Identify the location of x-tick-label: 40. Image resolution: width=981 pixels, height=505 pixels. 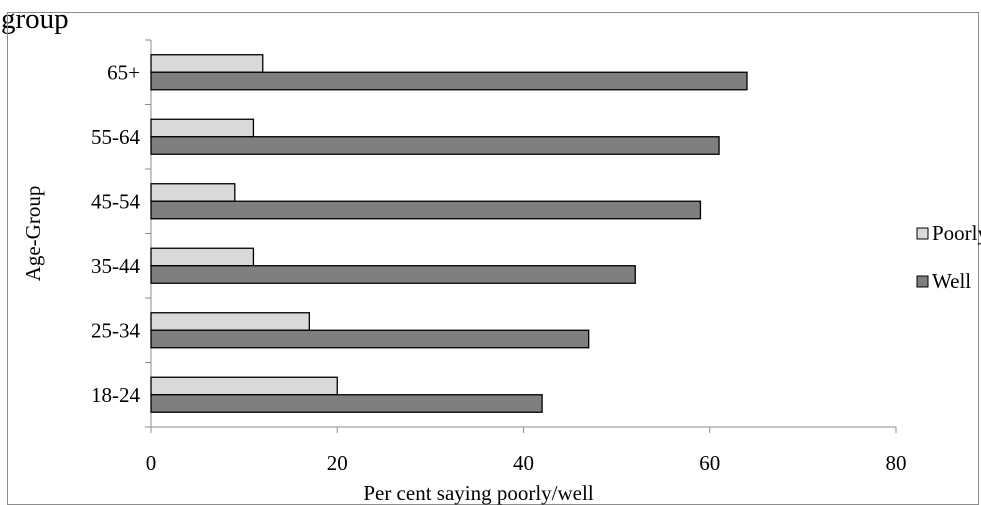
(523, 463).